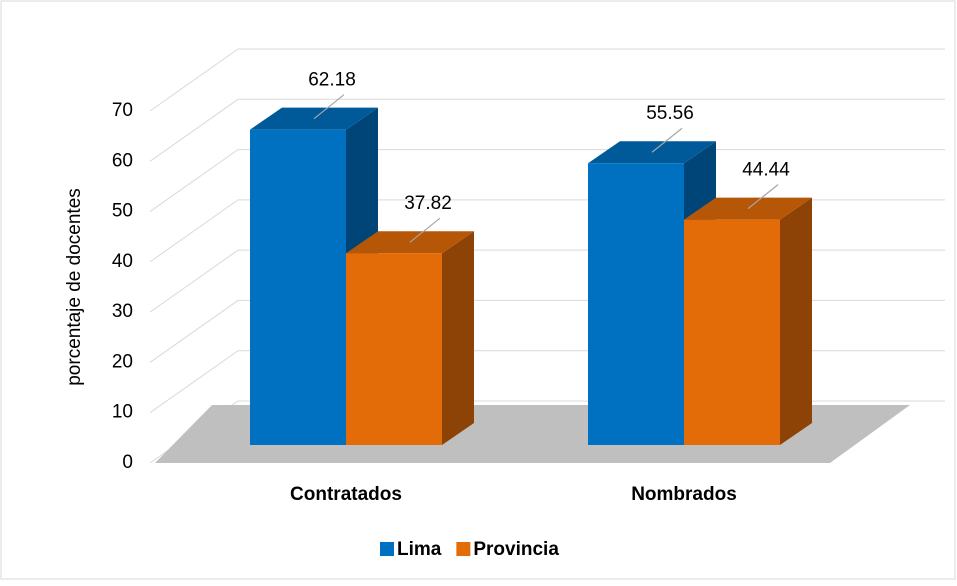 This screenshot has width=957, height=586. Describe the element at coordinates (516, 549) in the screenshot. I see `legend-label: Provincia` at that location.